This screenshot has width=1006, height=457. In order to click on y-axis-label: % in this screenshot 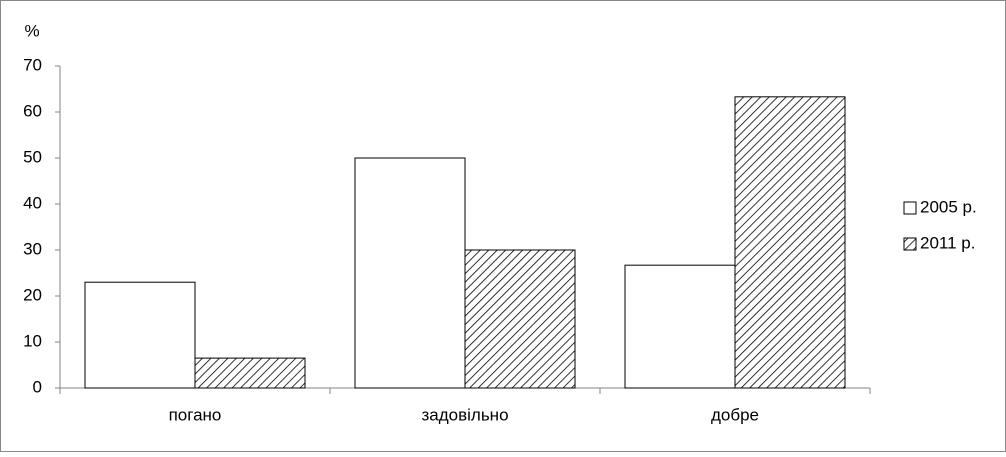, I will do `click(31, 30)`.